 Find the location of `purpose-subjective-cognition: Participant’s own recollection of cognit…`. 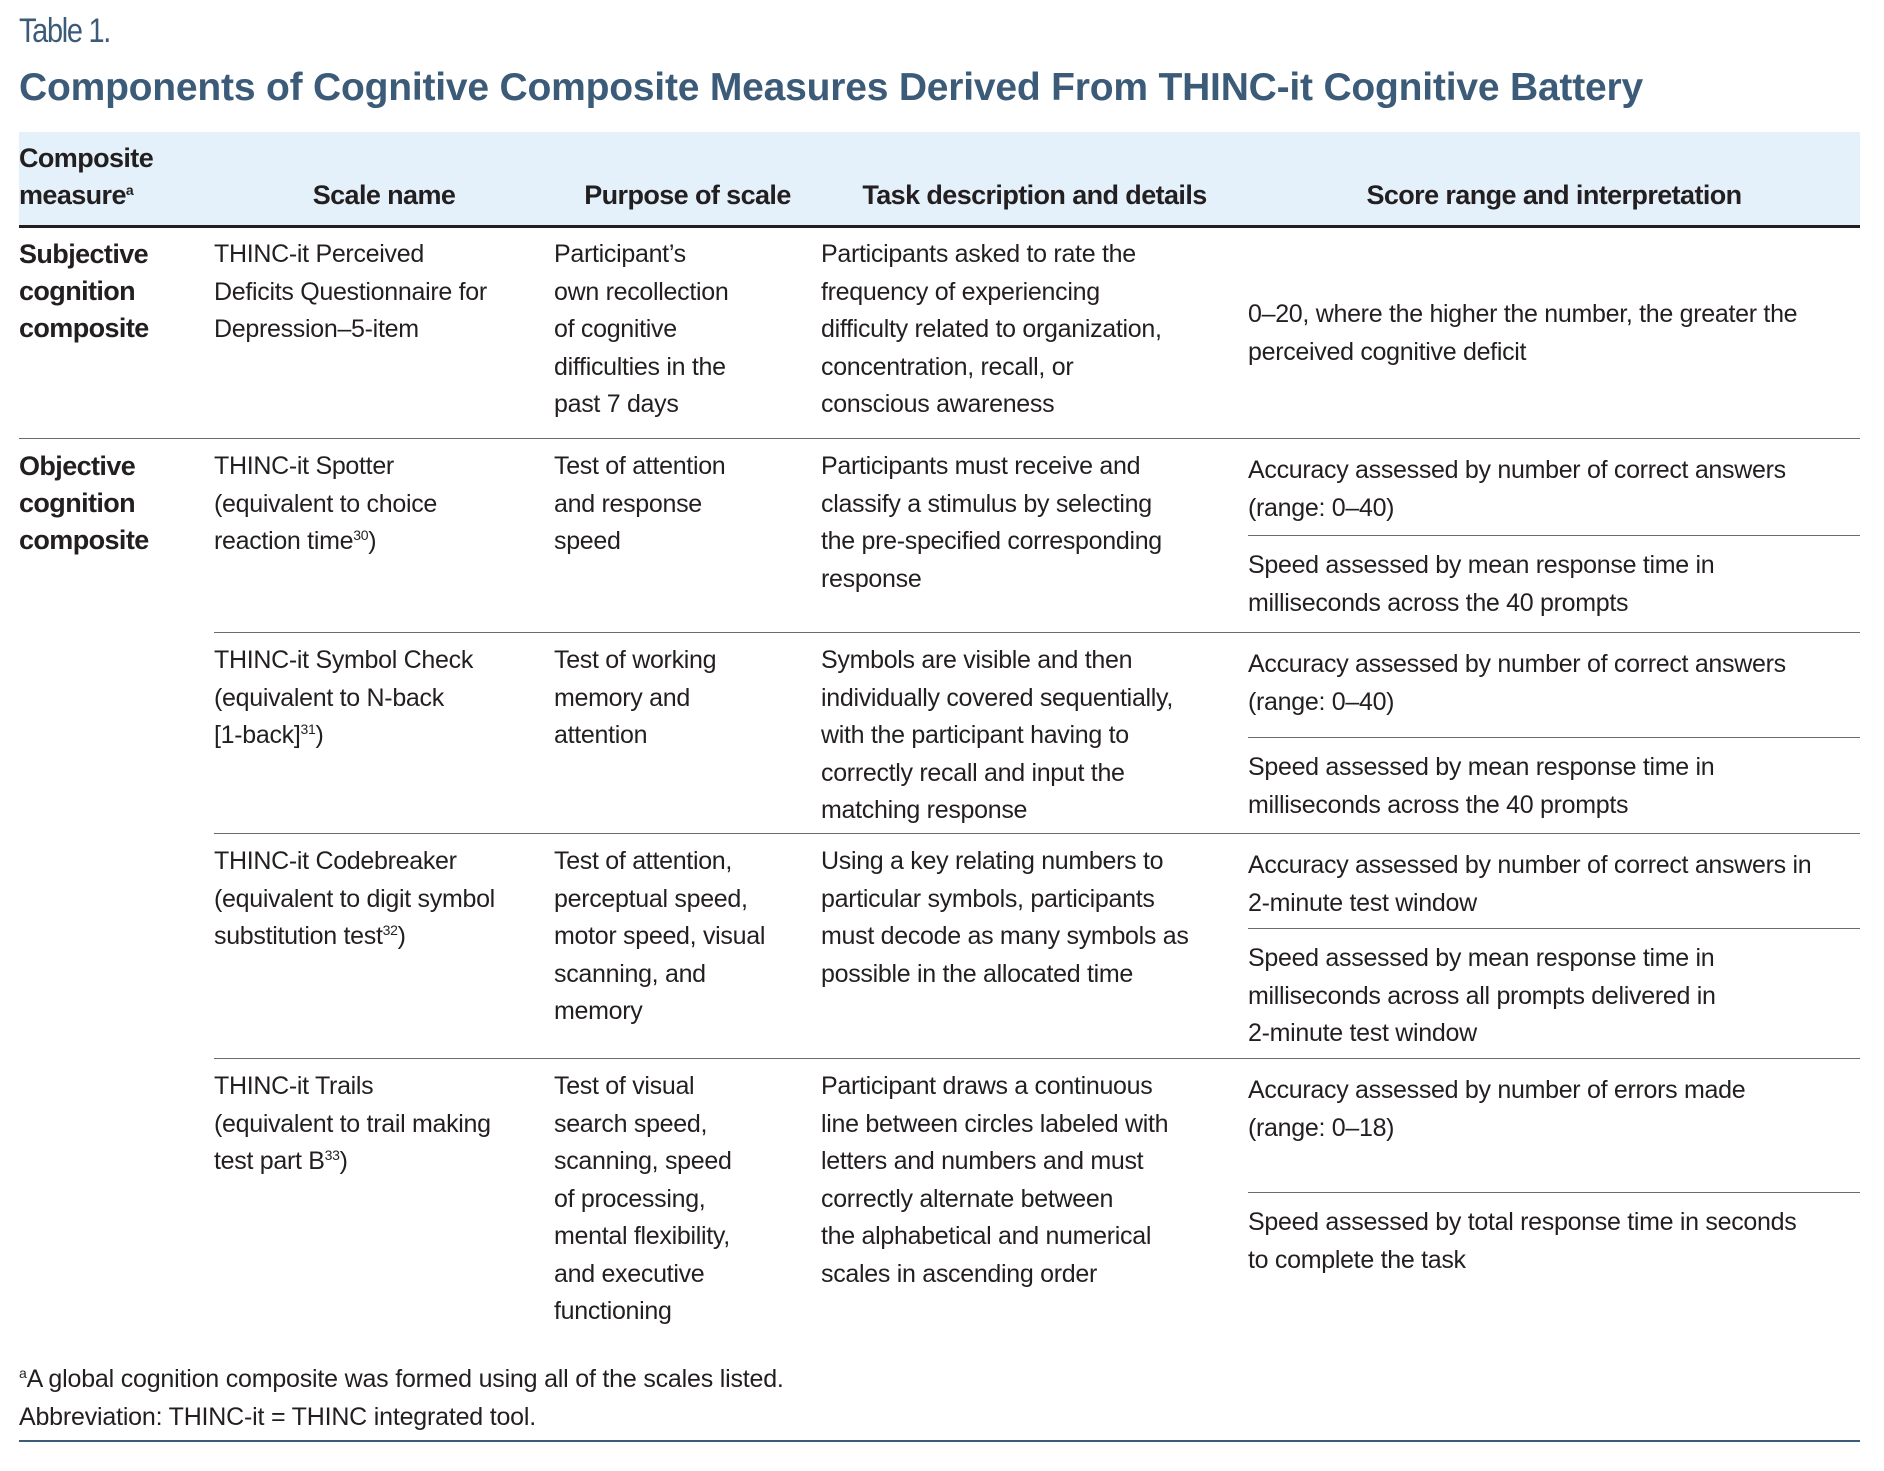

purpose-subjective-cognition: Participant’s own recollection of cognit… is located at coordinates (641, 329).